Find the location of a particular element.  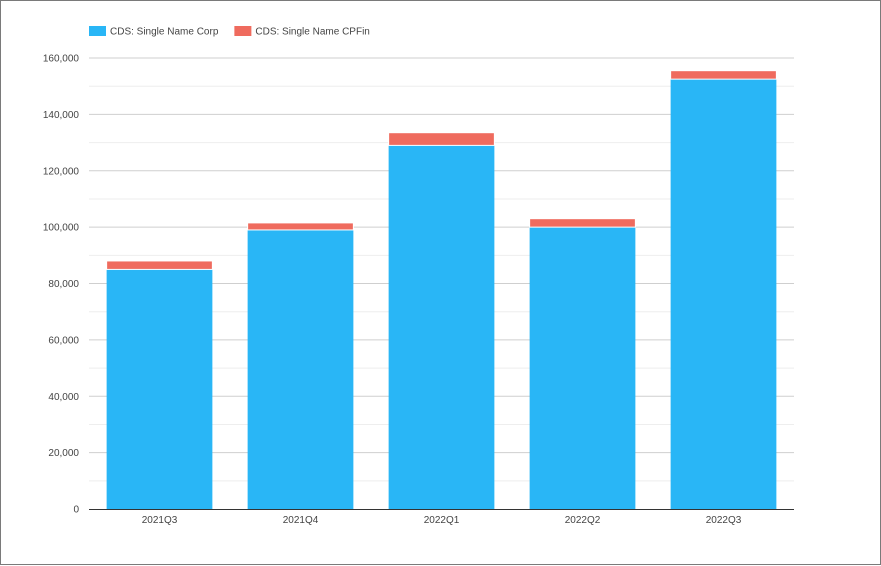

x-tick-label: 2021Q3 is located at coordinates (160, 520).